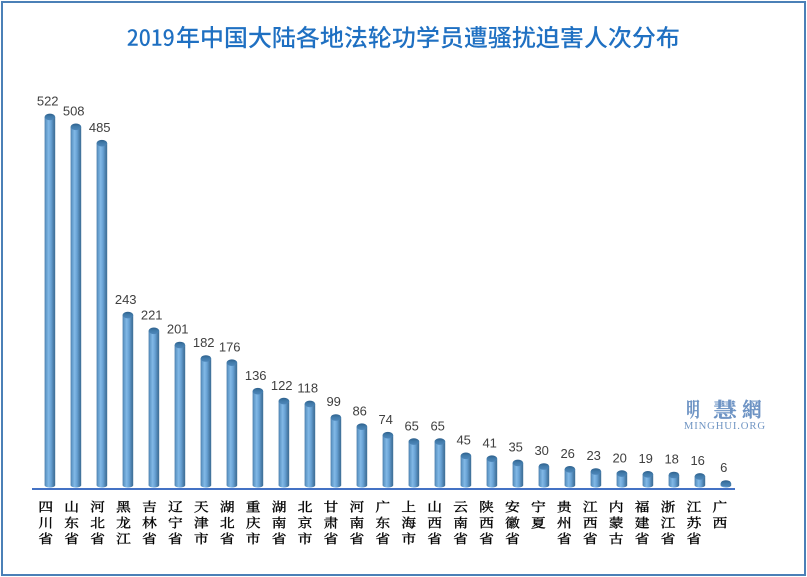  What do you see at coordinates (100, 127) in the screenshot?
I see `svg-text: 485` at bounding box center [100, 127].